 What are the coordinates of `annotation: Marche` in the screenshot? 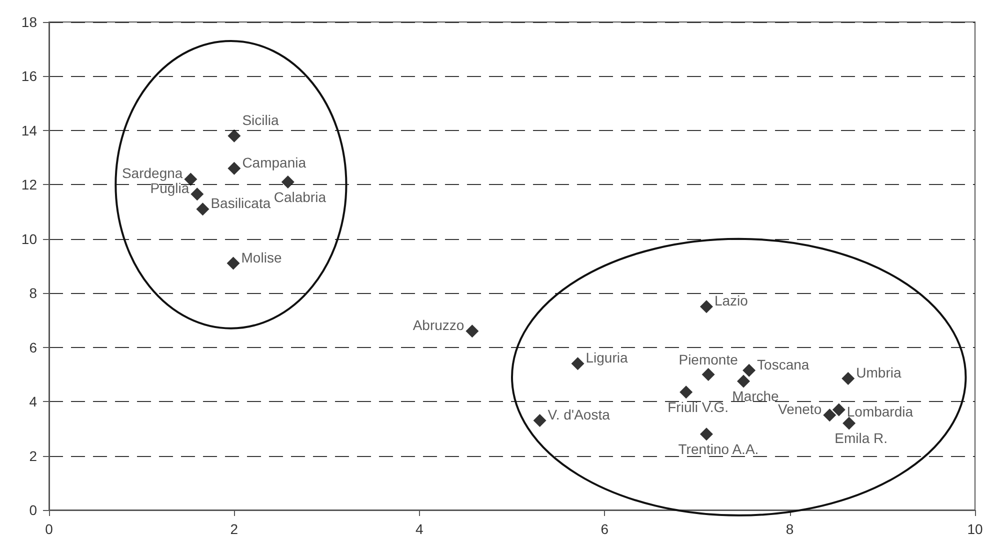 It's located at (756, 396).